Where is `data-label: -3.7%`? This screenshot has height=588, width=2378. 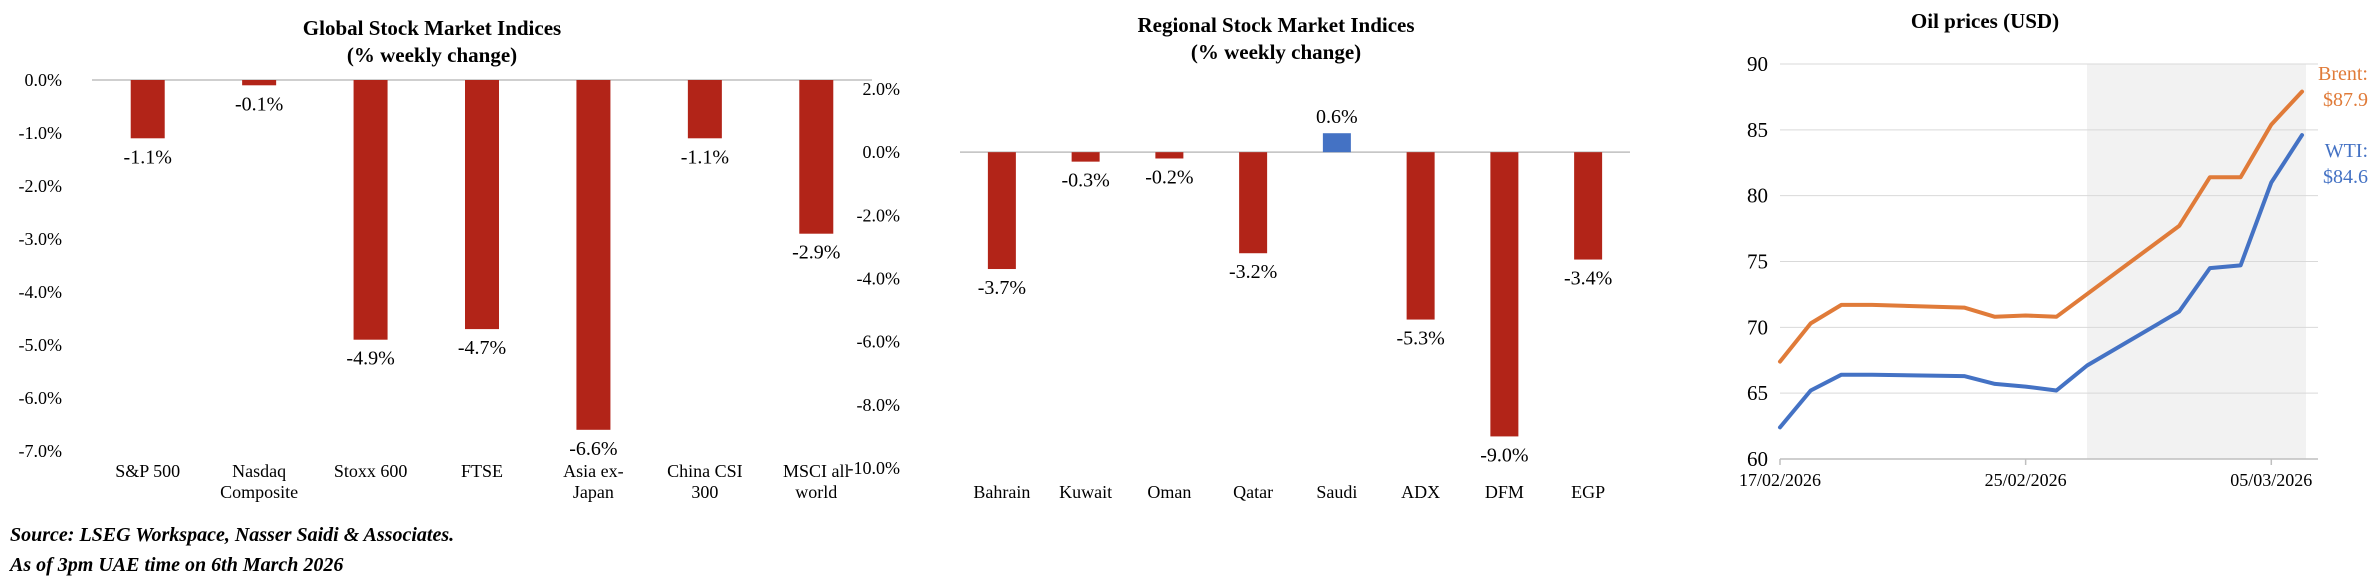 data-label: -3.7% is located at coordinates (1002, 288).